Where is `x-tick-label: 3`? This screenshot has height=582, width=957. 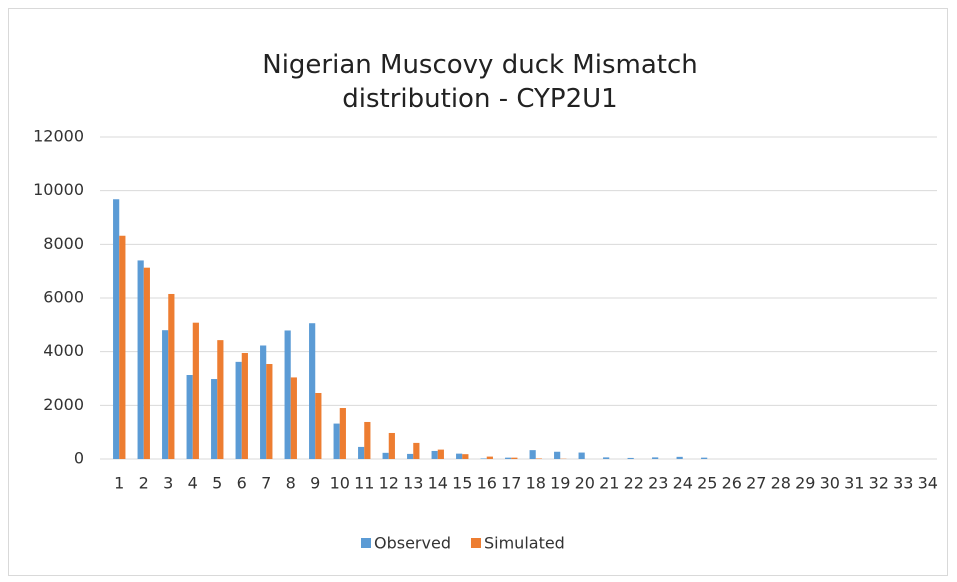 x-tick-label: 3 is located at coordinates (168, 483).